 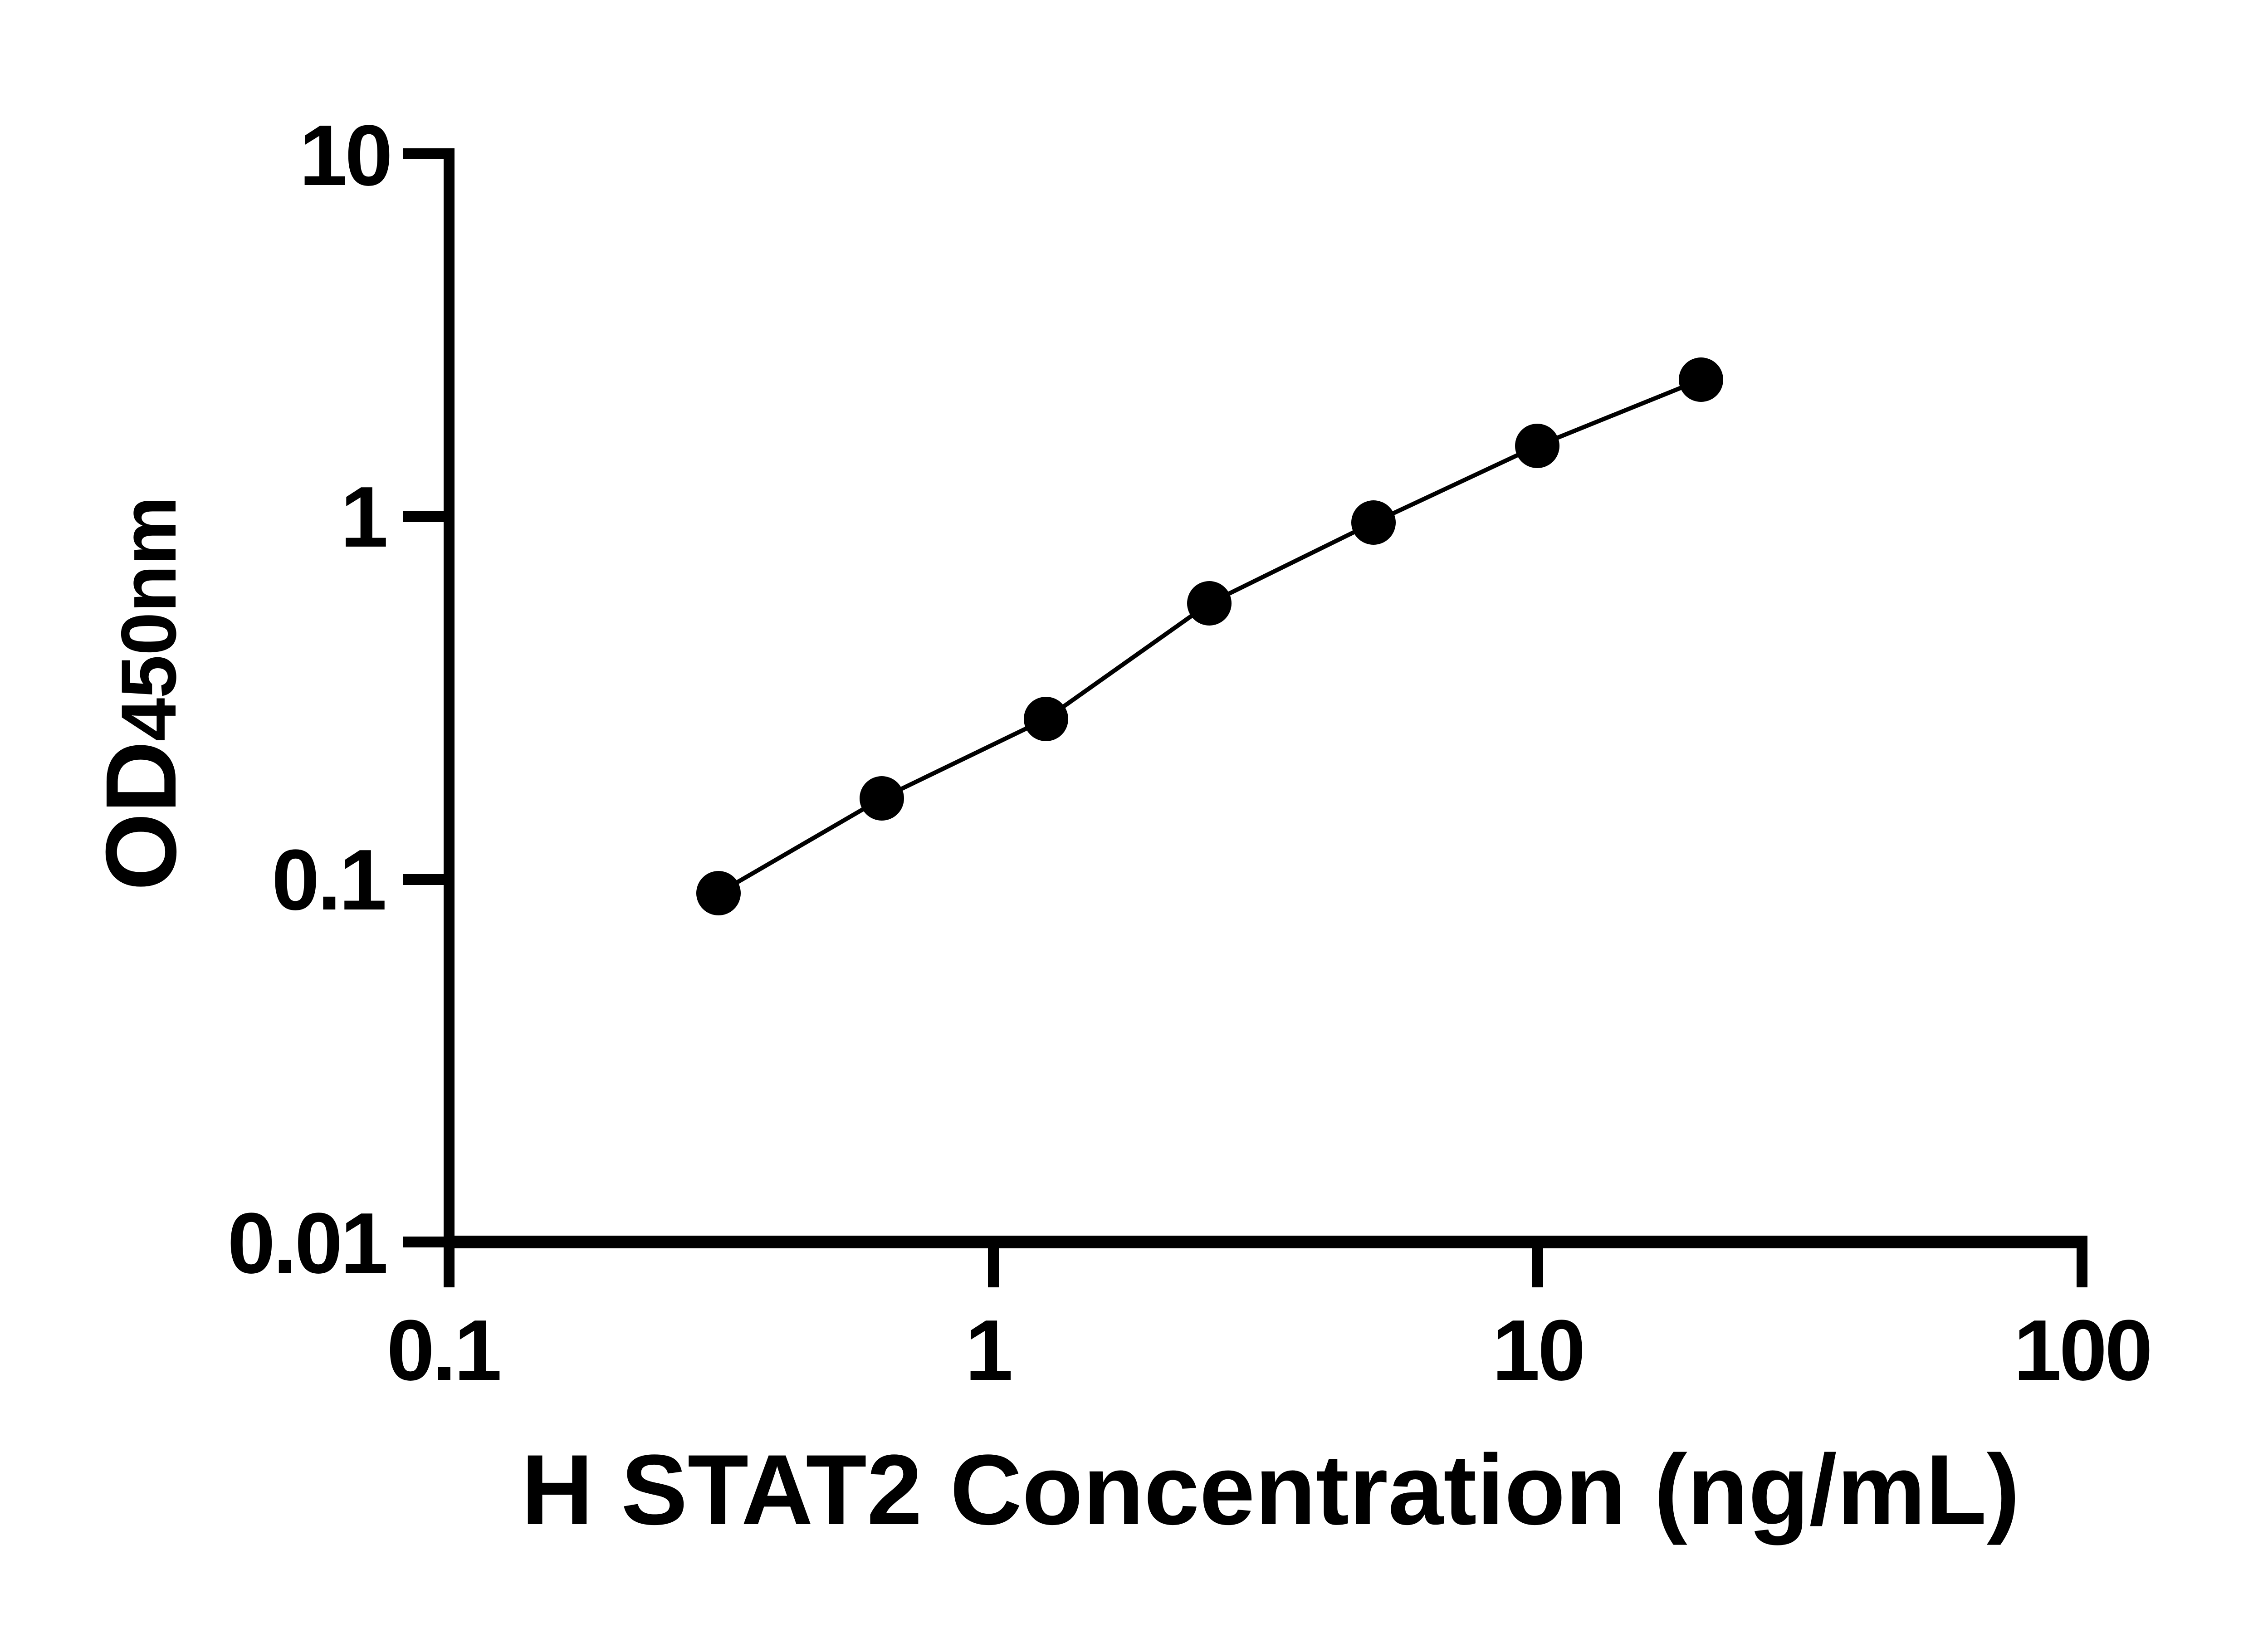 I want to click on svg-text: 0.01, so click(x=306, y=1243).